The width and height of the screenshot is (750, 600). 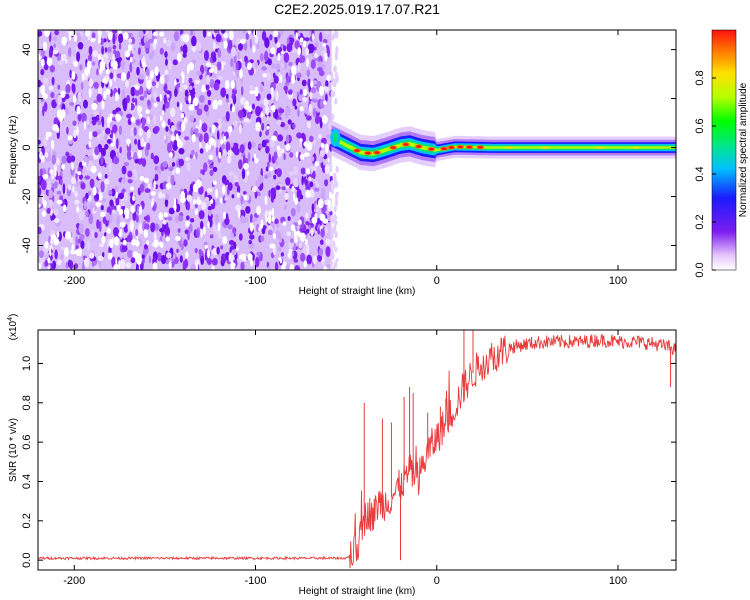 What do you see at coordinates (334, 69) in the screenshot?
I see `noise-edge` at bounding box center [334, 69].